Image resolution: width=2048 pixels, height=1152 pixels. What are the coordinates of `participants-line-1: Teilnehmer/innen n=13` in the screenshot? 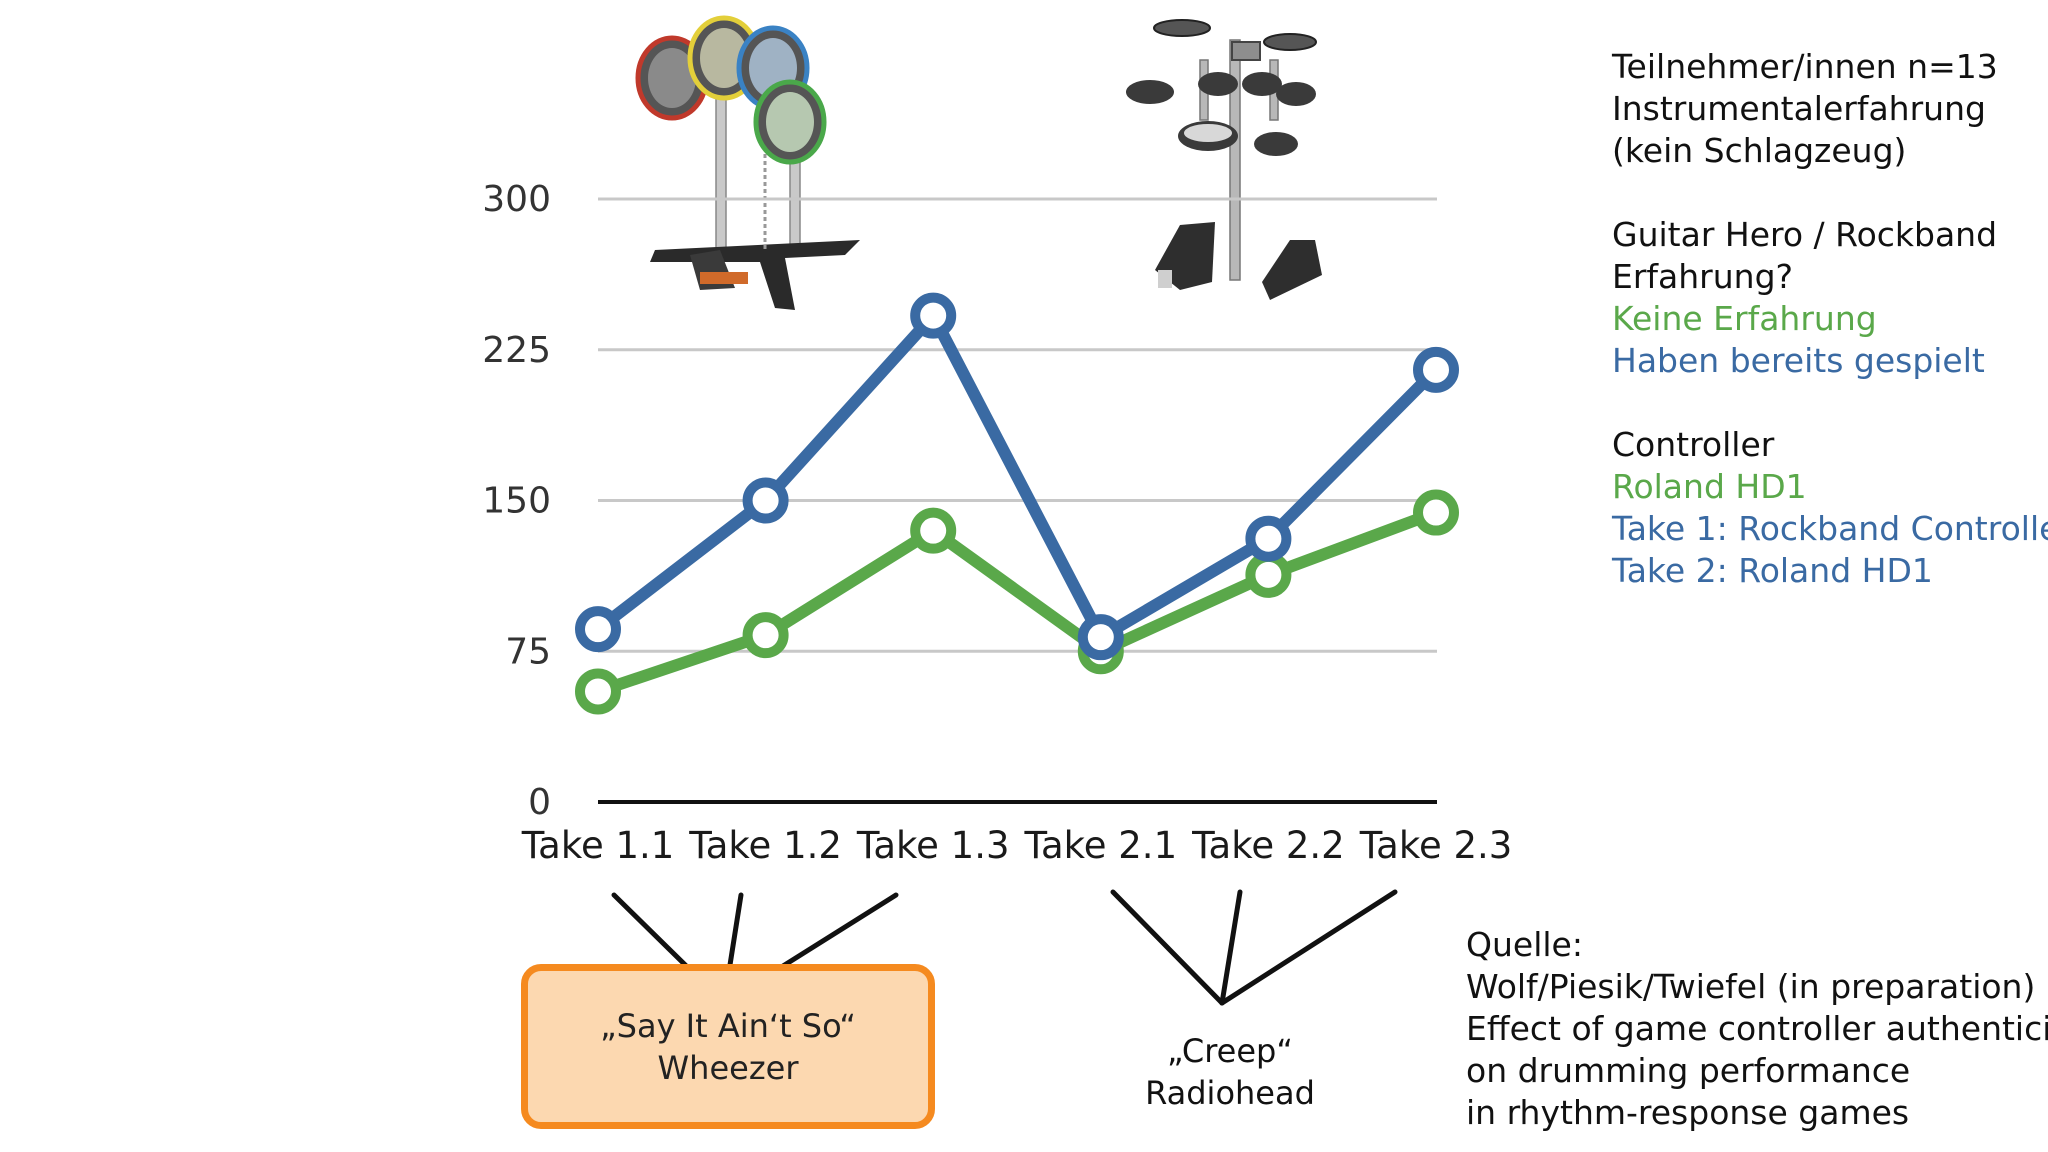 It's located at (1805, 66).